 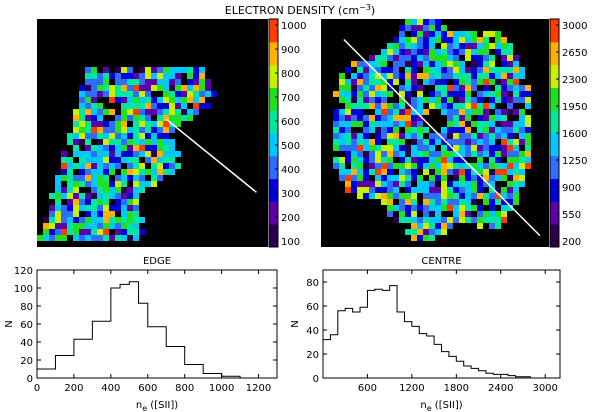 I want to click on histogram-steps, so click(x=147, y=330).